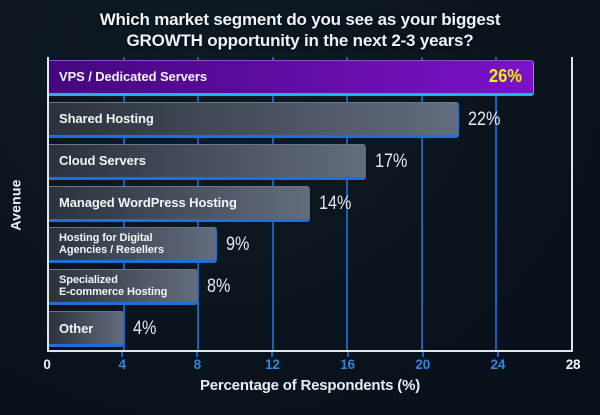  Describe the element at coordinates (335, 203) in the screenshot. I see `bar-value: 14%` at that location.